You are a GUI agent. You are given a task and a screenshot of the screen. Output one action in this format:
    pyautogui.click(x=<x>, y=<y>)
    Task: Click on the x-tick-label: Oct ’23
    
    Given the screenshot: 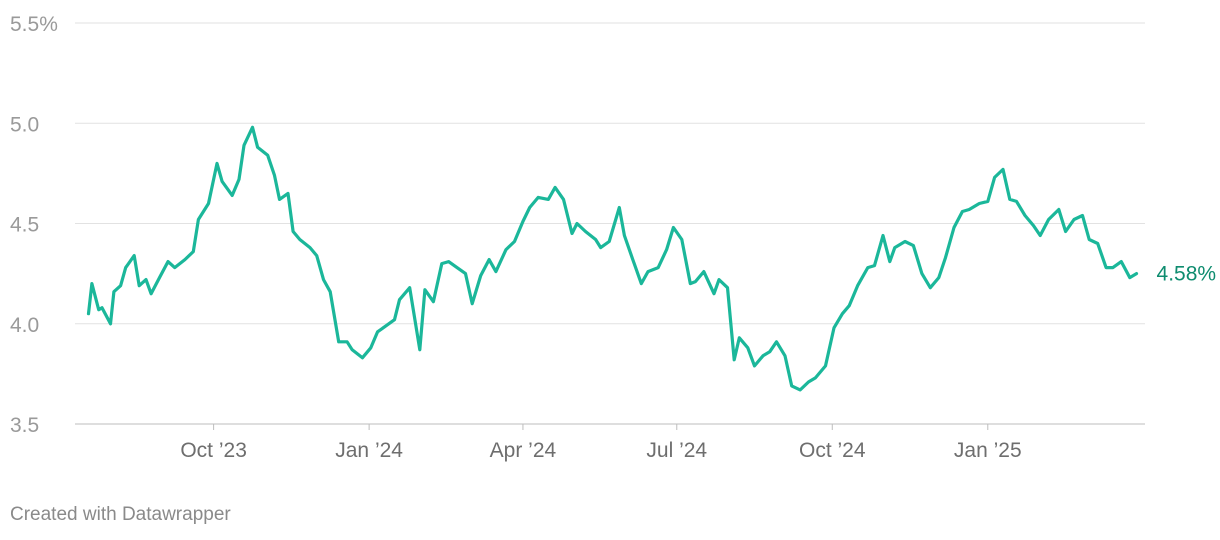 What is the action you would take?
    pyautogui.click(x=213, y=450)
    